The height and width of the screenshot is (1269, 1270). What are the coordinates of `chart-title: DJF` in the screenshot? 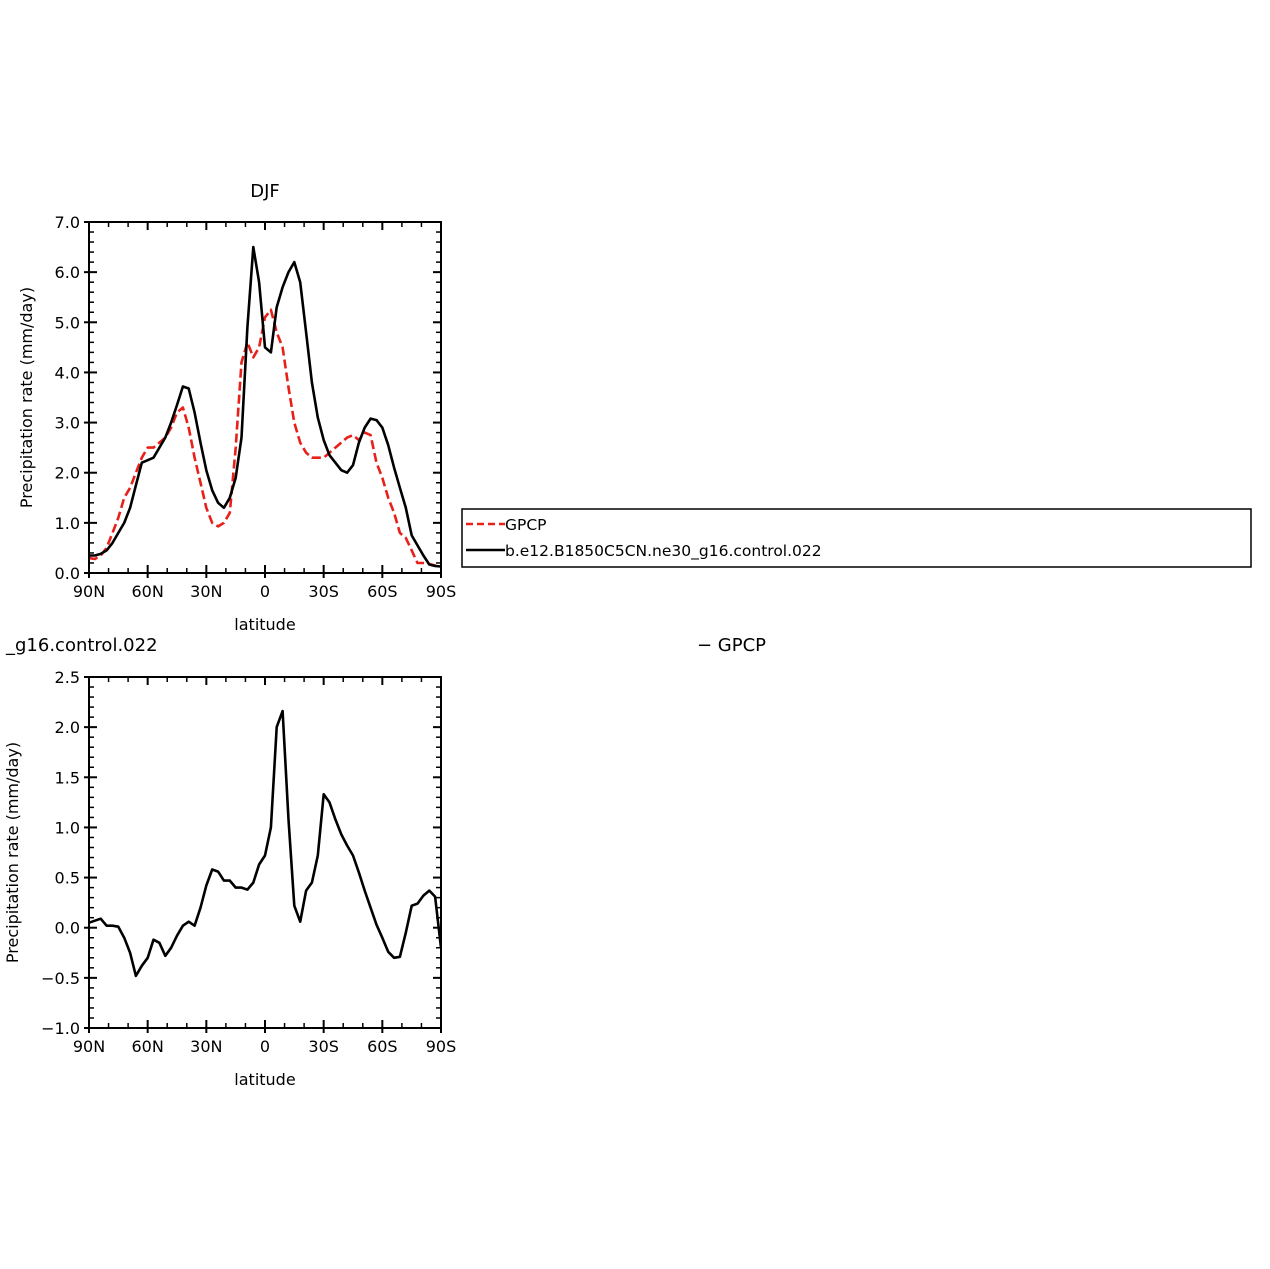 It's located at (265, 191).